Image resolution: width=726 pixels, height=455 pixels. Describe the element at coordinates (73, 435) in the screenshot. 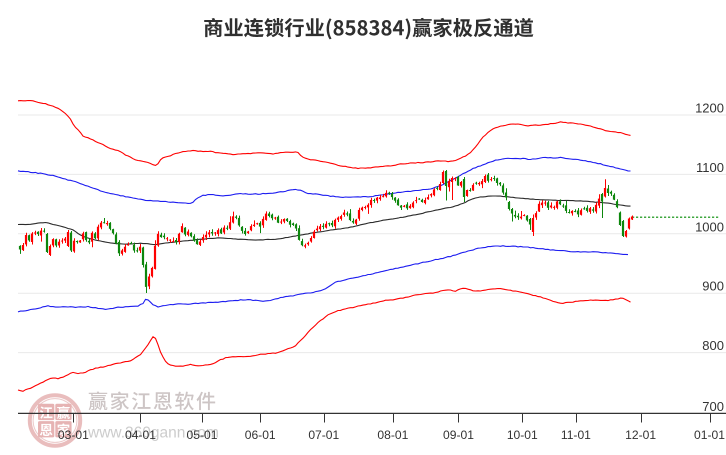

I see `svg-text: 03-01` at that location.